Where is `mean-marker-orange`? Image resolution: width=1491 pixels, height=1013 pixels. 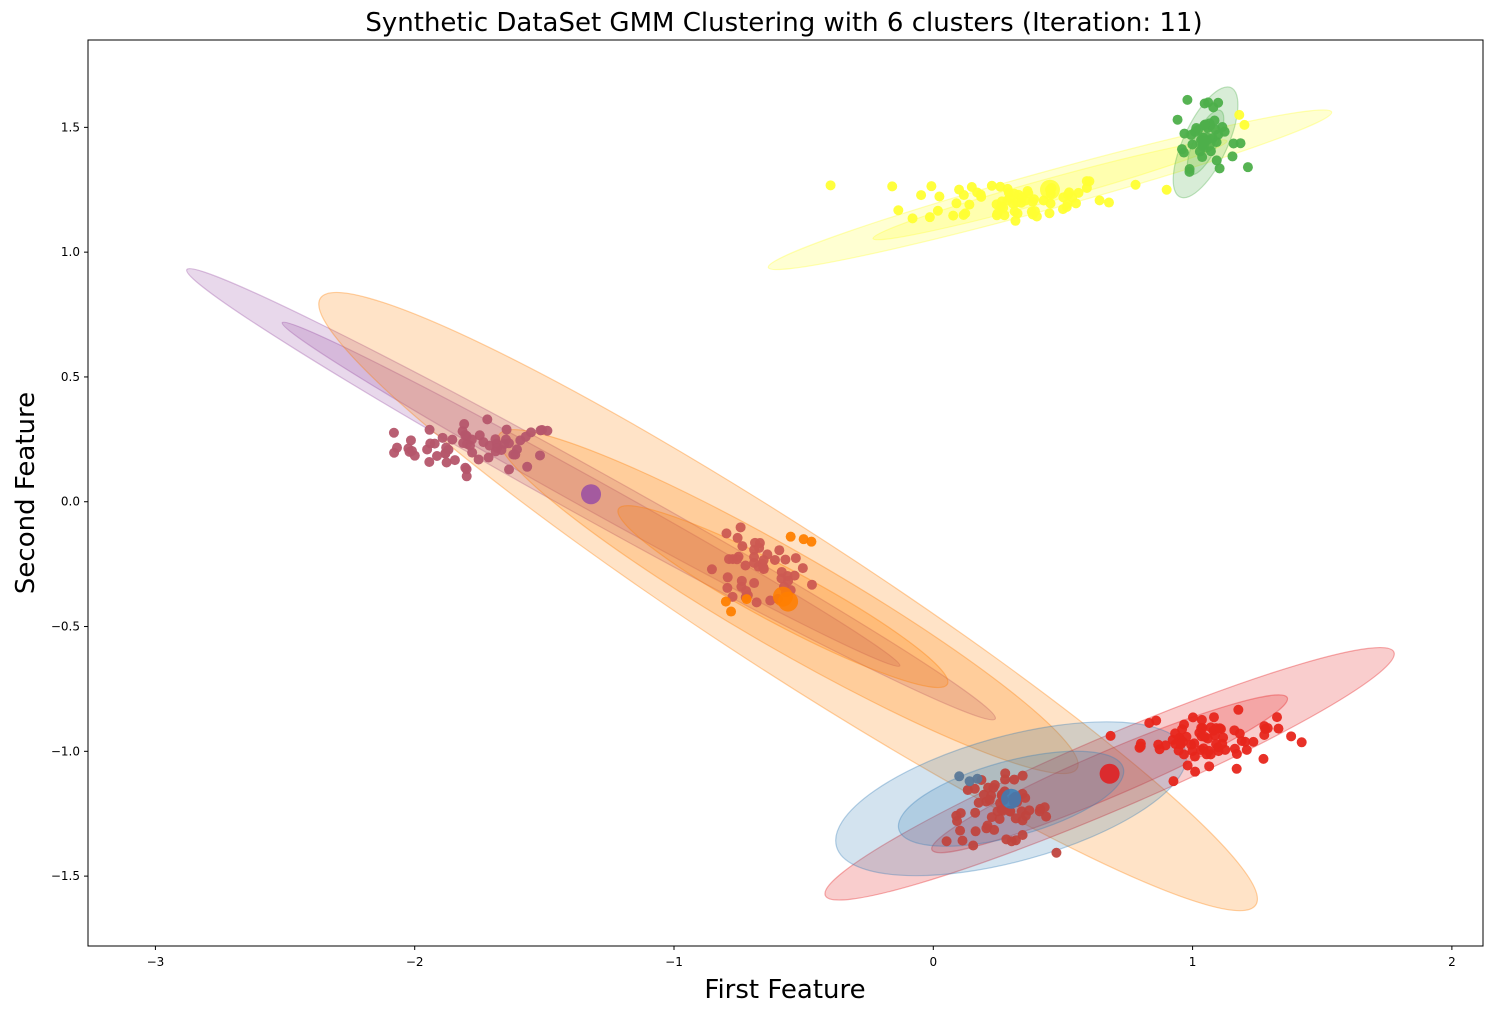
mean-marker-orange is located at coordinates (782, 596).